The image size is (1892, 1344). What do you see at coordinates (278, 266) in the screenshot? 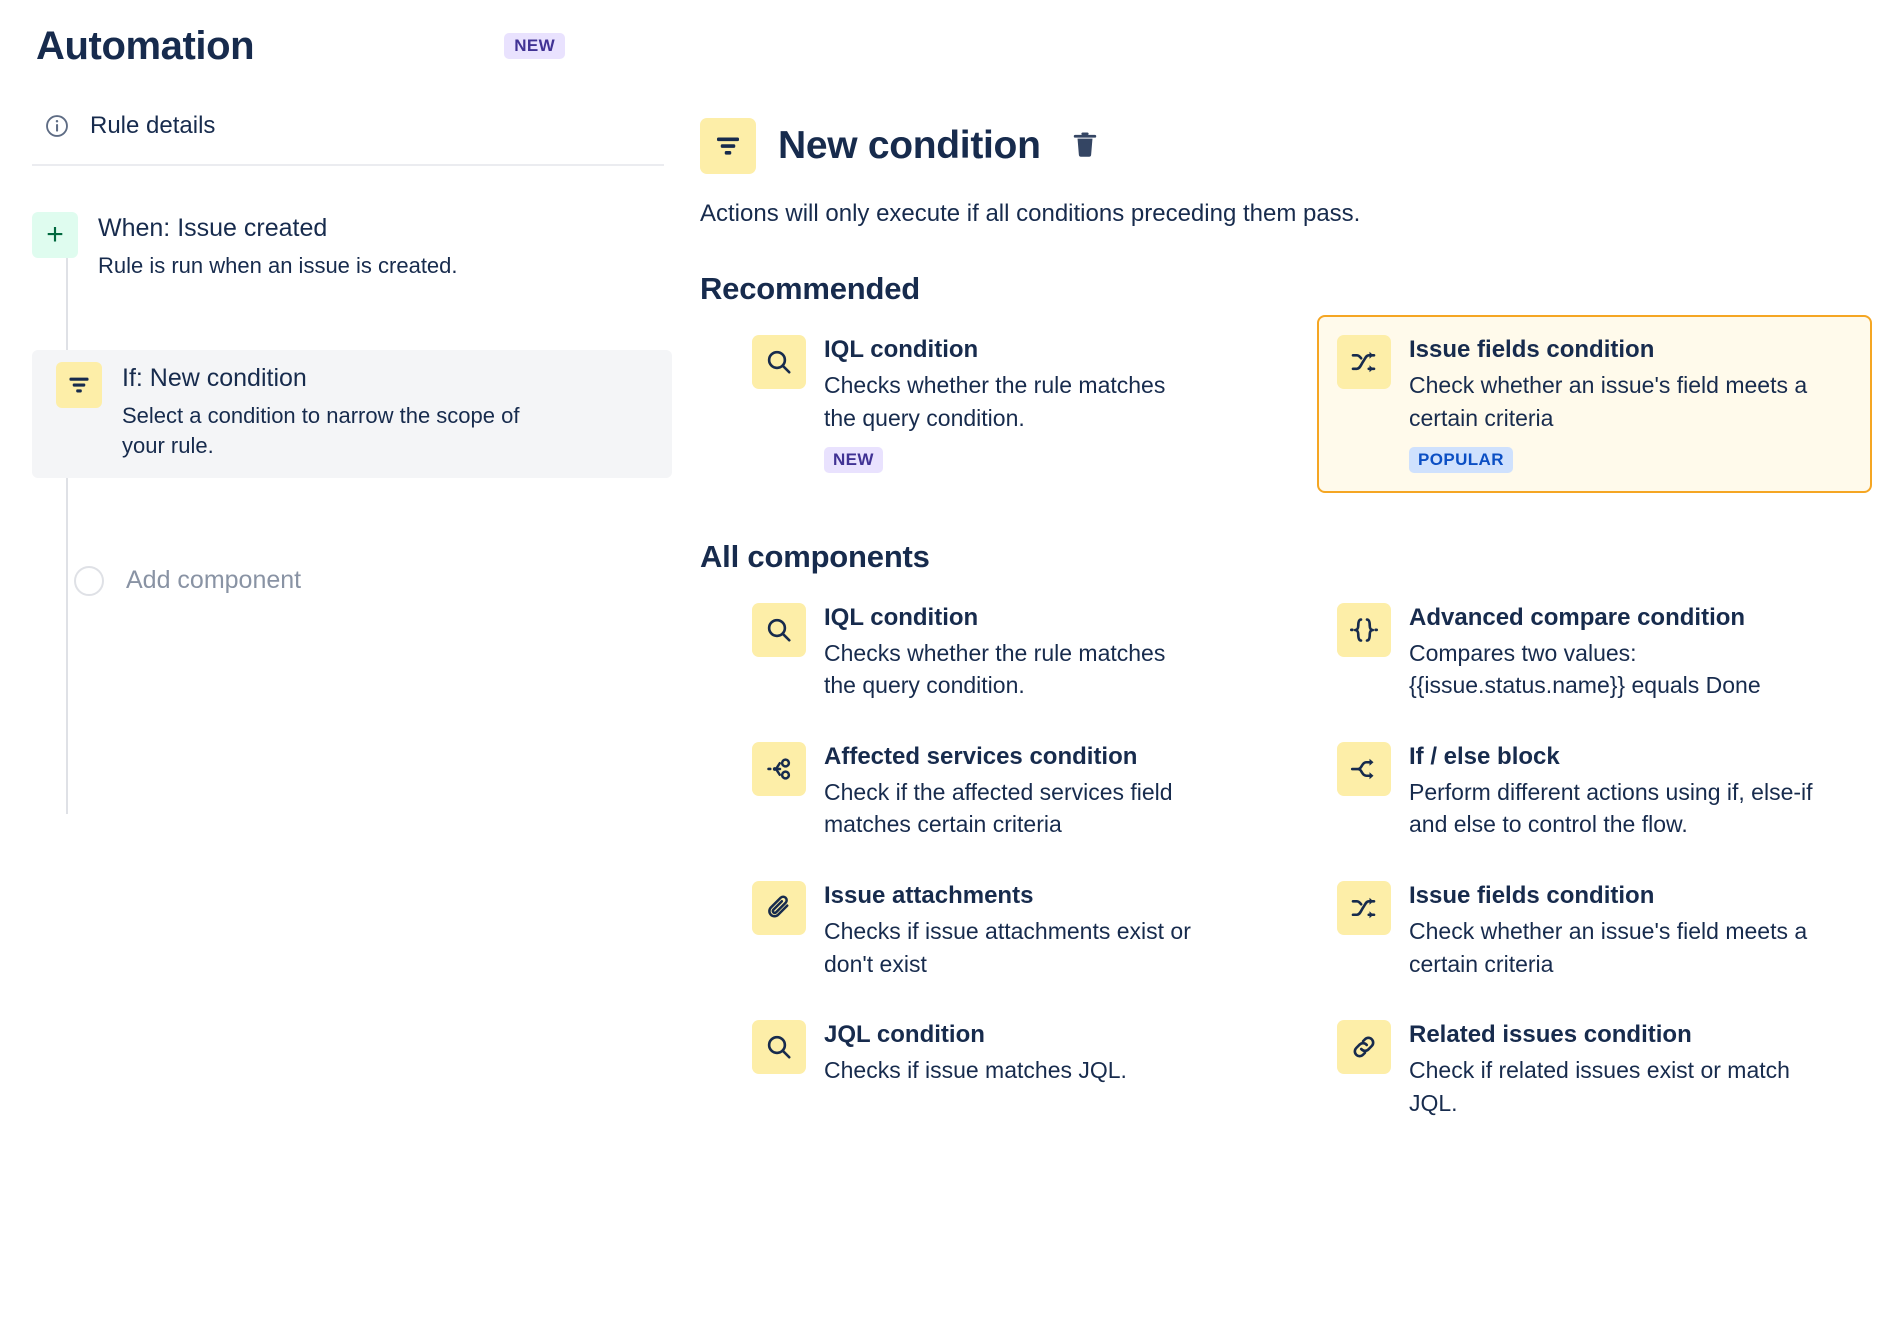
I see `chain-item-desc: Rule is run when an issue is created.` at bounding box center [278, 266].